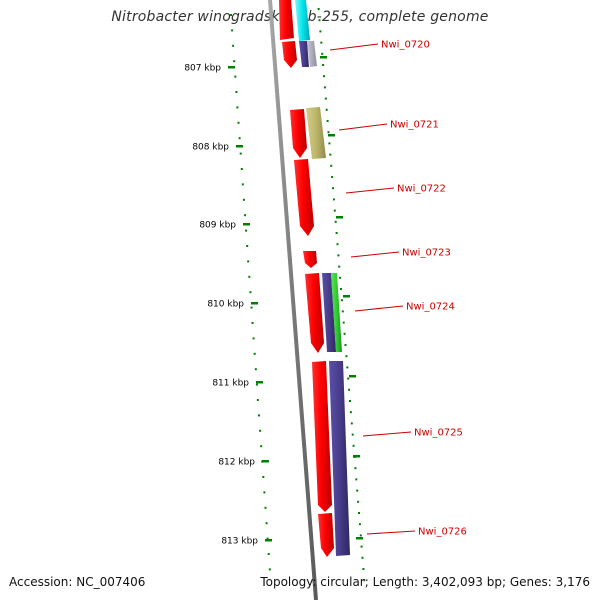 Image resolution: width=600 pixels, height=600 pixels. What do you see at coordinates (549, 582) in the screenshot?
I see `genes-text: Genes: 3,176` at bounding box center [549, 582].